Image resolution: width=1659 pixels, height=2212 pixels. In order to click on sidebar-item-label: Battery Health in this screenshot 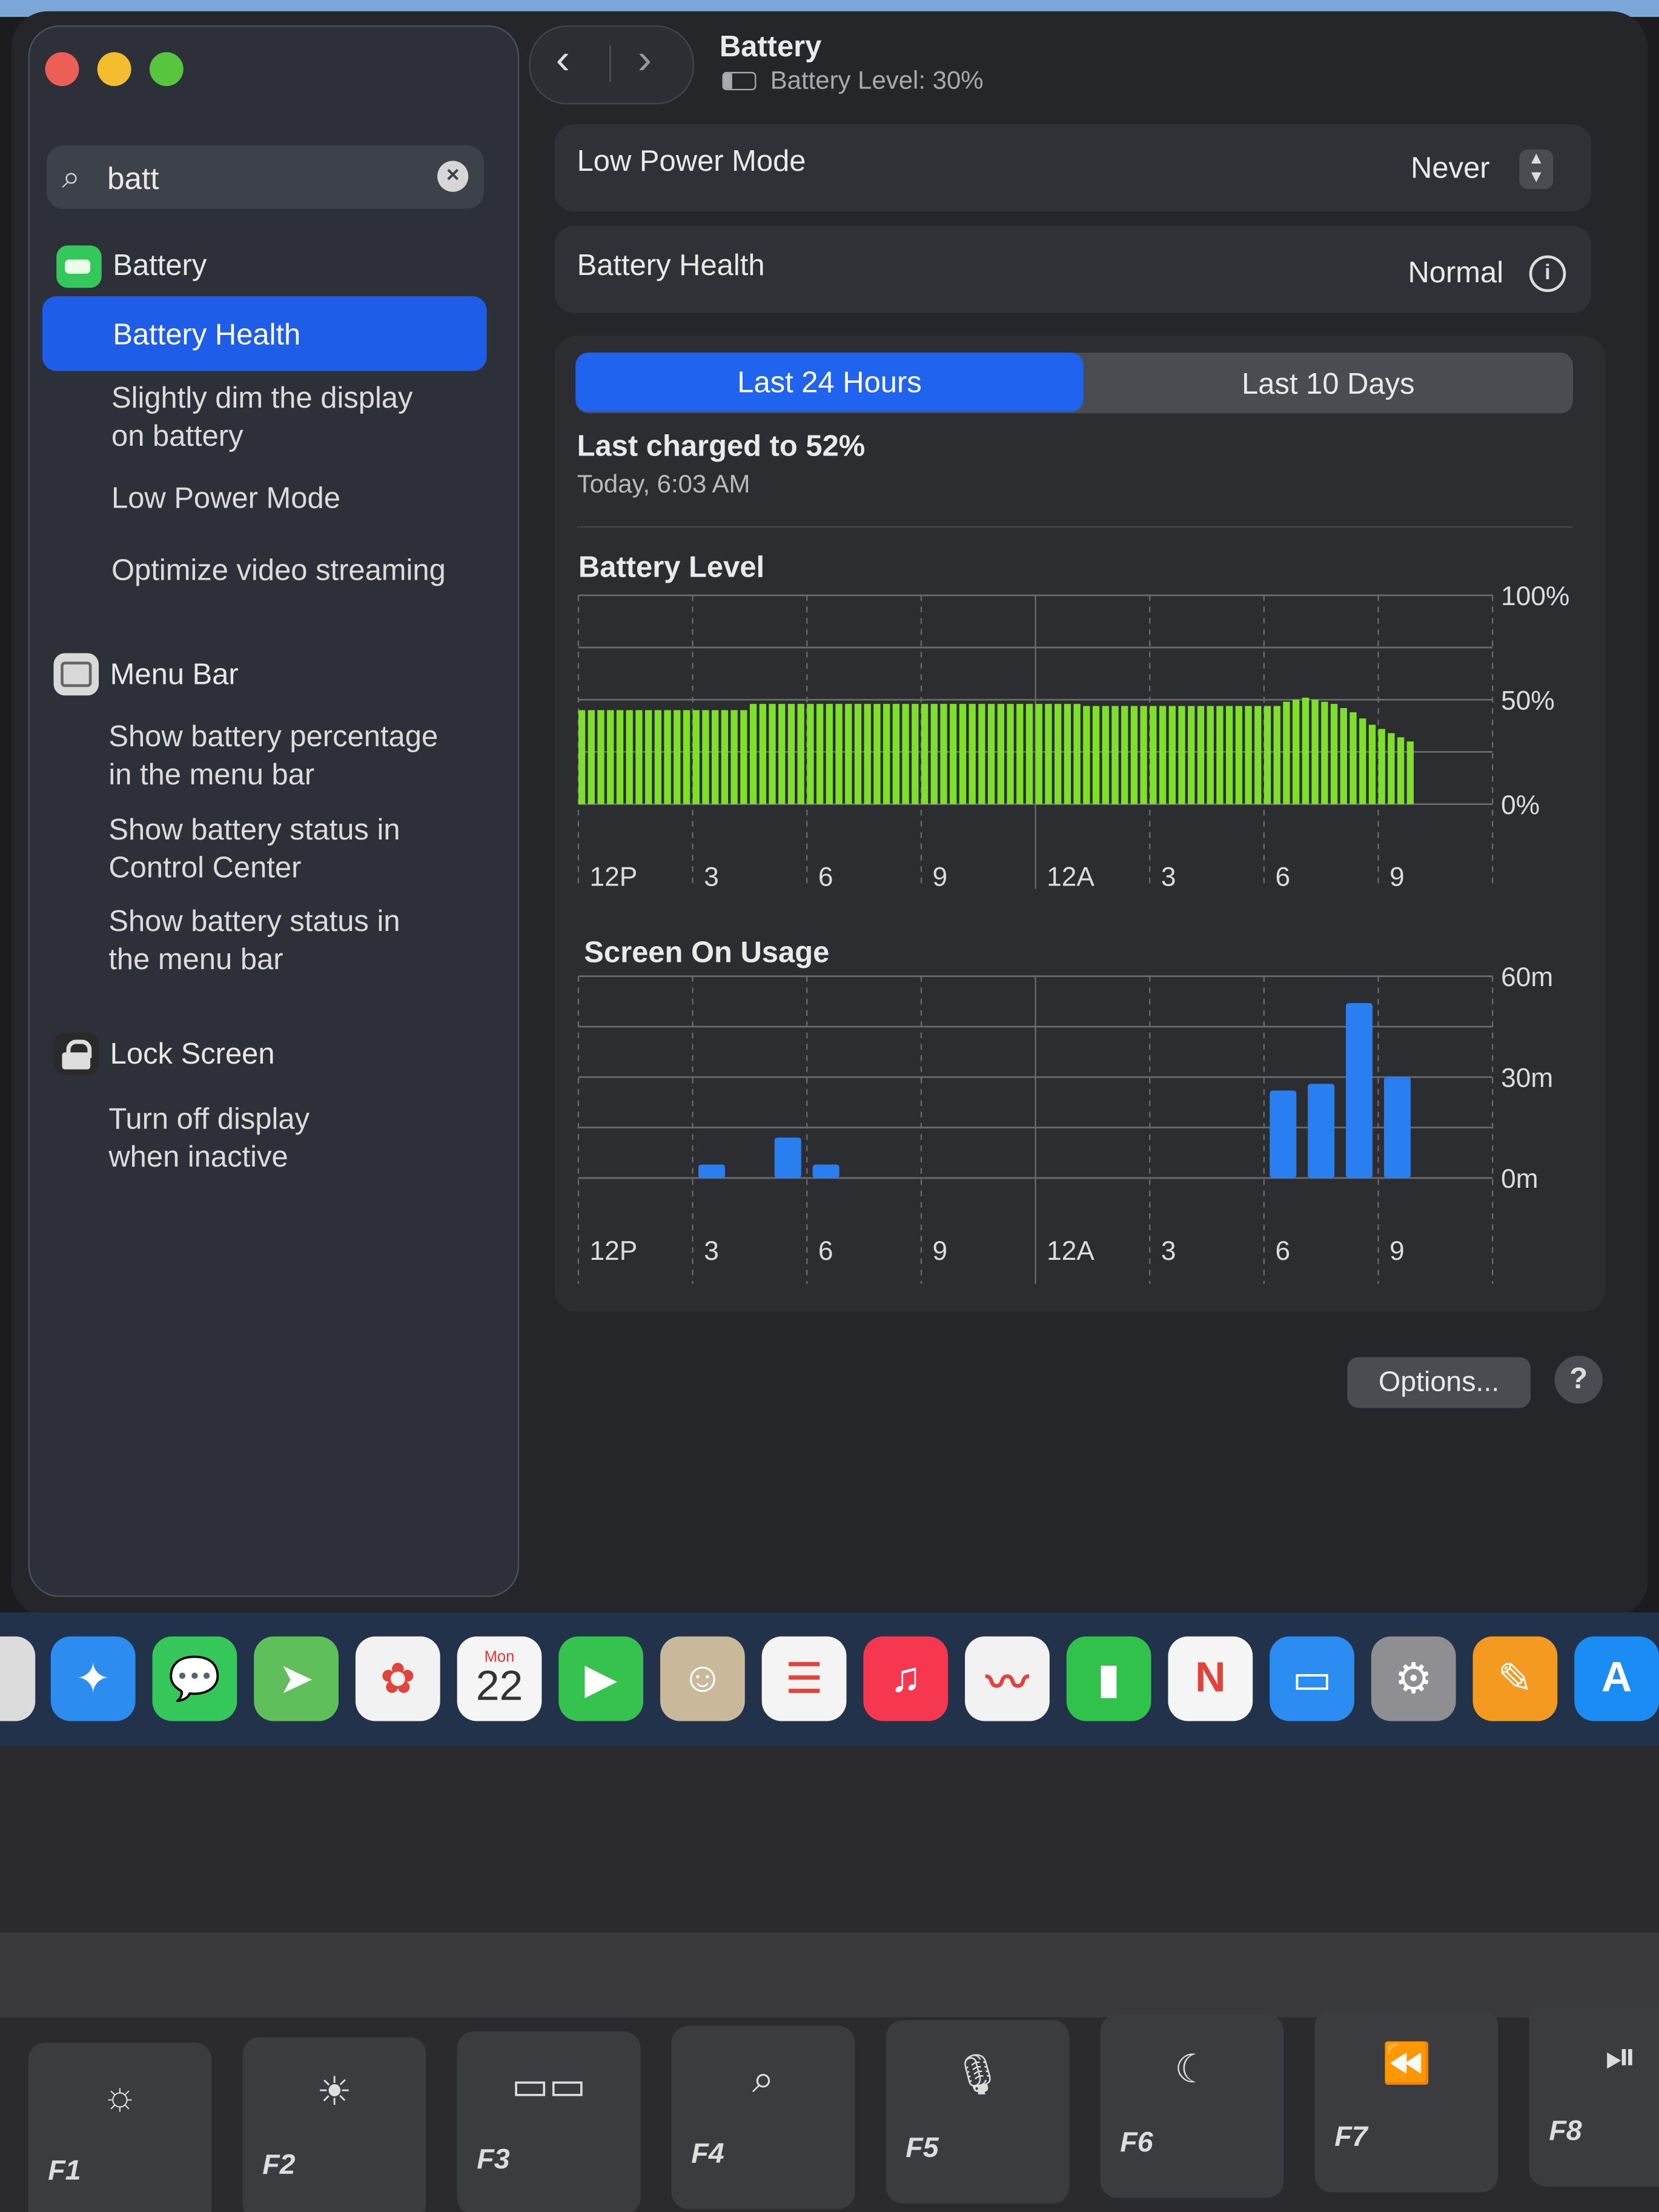, I will do `click(207, 335)`.